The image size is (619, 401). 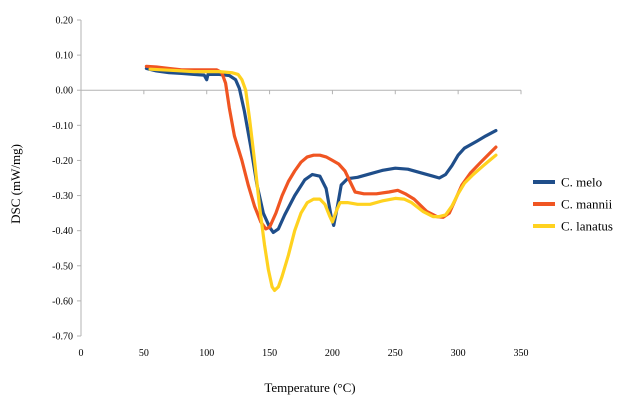 I want to click on y-tick-label: -0.50, so click(x=62, y=266).